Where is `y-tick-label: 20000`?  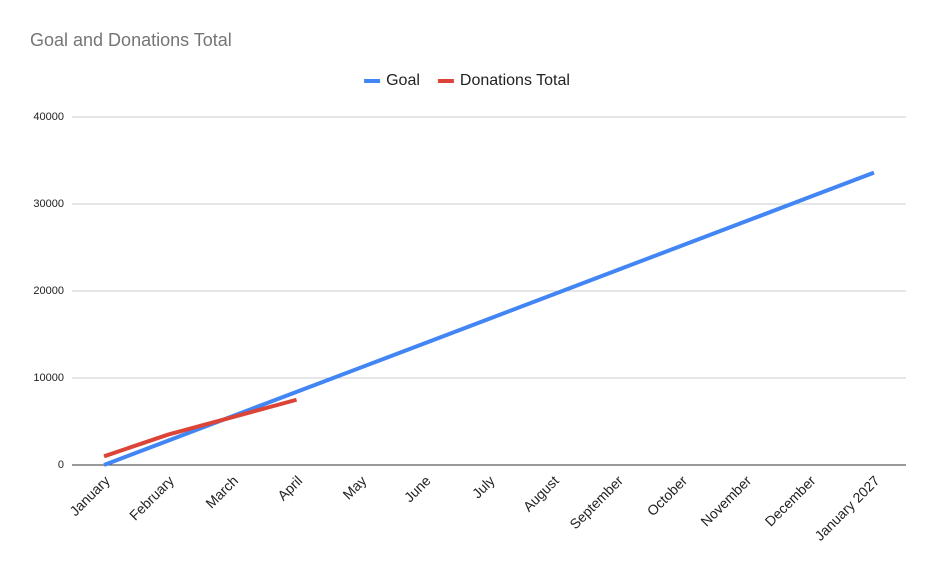
y-tick-label: 20000 is located at coordinates (48, 291).